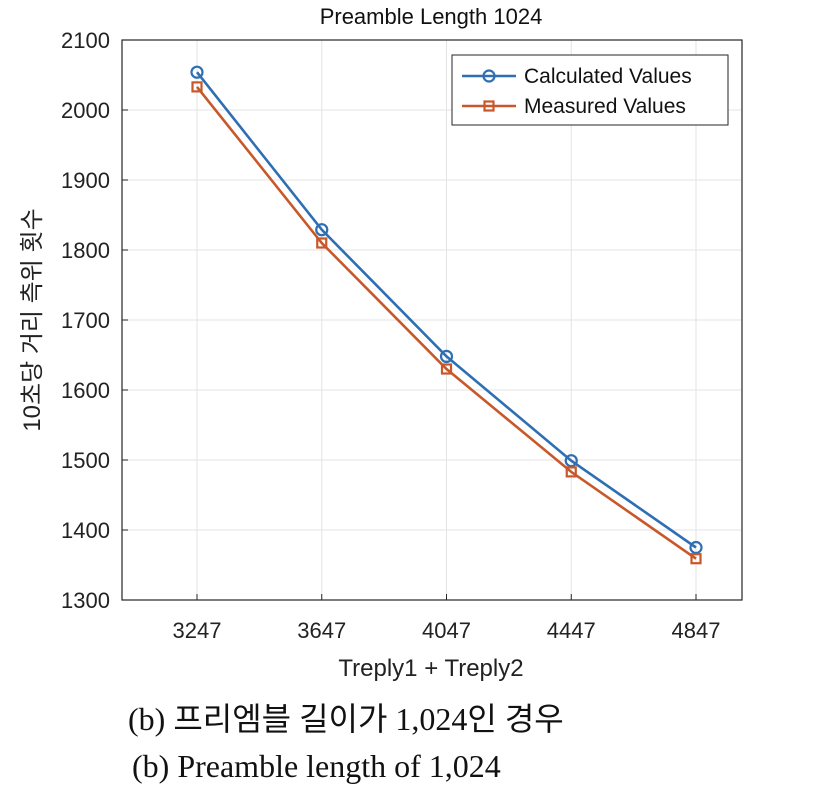  What do you see at coordinates (571, 630) in the screenshot?
I see `x-tick-label: 4447` at bounding box center [571, 630].